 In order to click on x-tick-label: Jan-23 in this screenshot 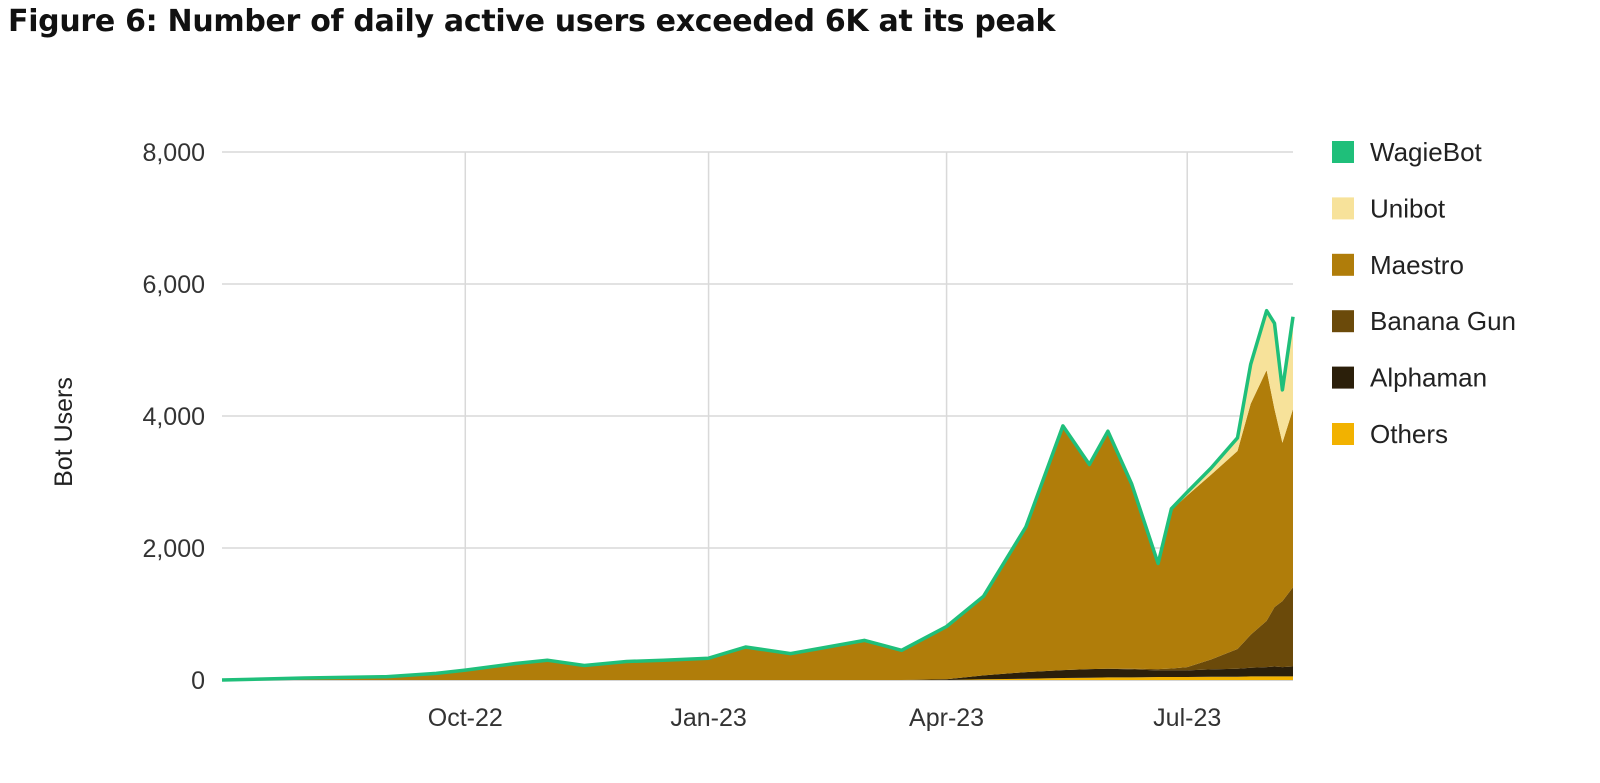, I will do `click(708, 718)`.